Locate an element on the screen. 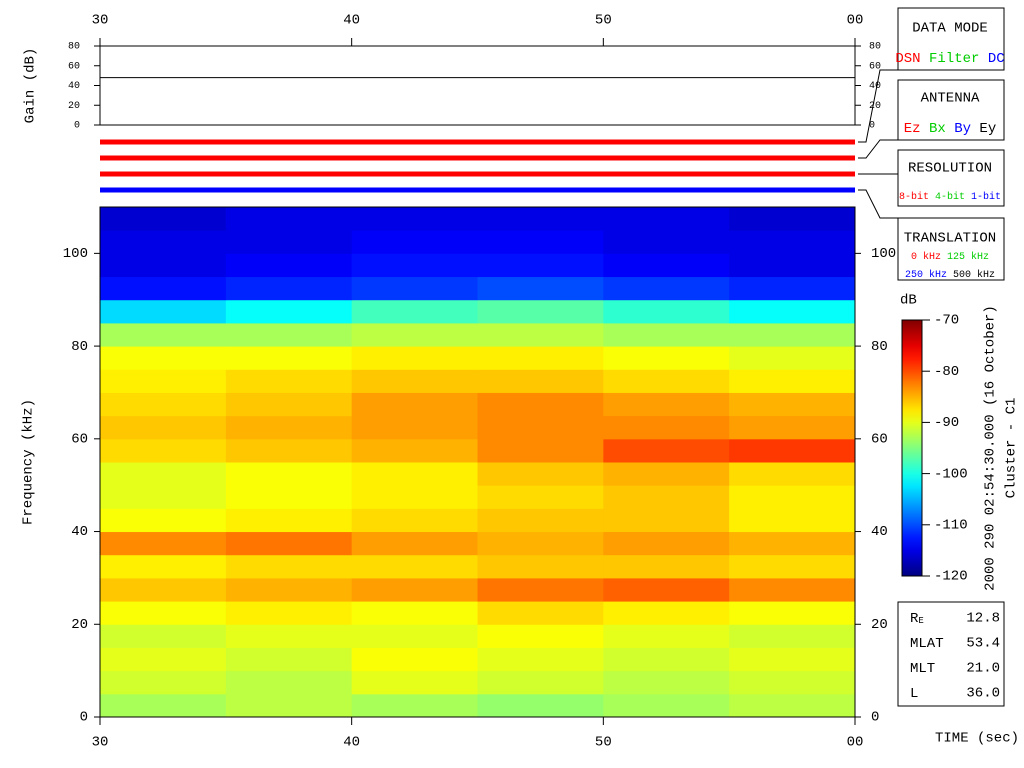 The width and height of the screenshot is (1024, 768). option-row: 8-bit 4-bit 1-bit is located at coordinates (950, 197).